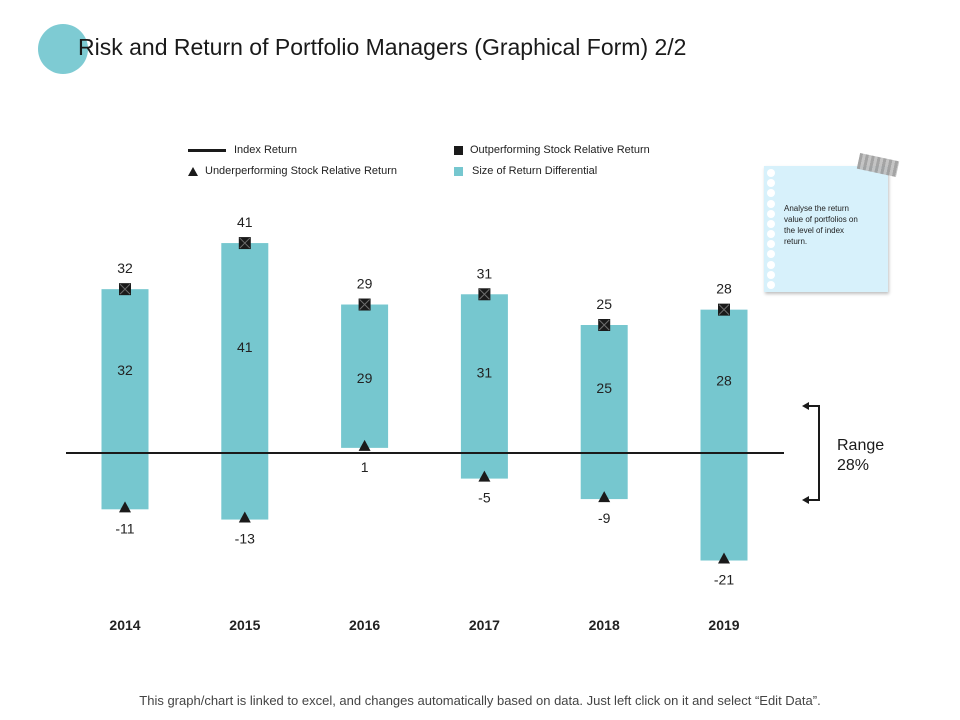 The image size is (960, 720). Describe the element at coordinates (877, 456) in the screenshot. I see `range-label: Range 28%` at that location.